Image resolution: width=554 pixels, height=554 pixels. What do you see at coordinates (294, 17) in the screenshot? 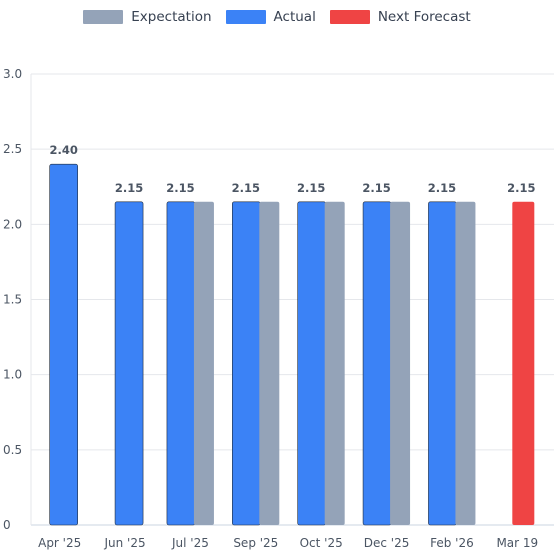
I see `legend-label-actual: Actual` at bounding box center [294, 17].